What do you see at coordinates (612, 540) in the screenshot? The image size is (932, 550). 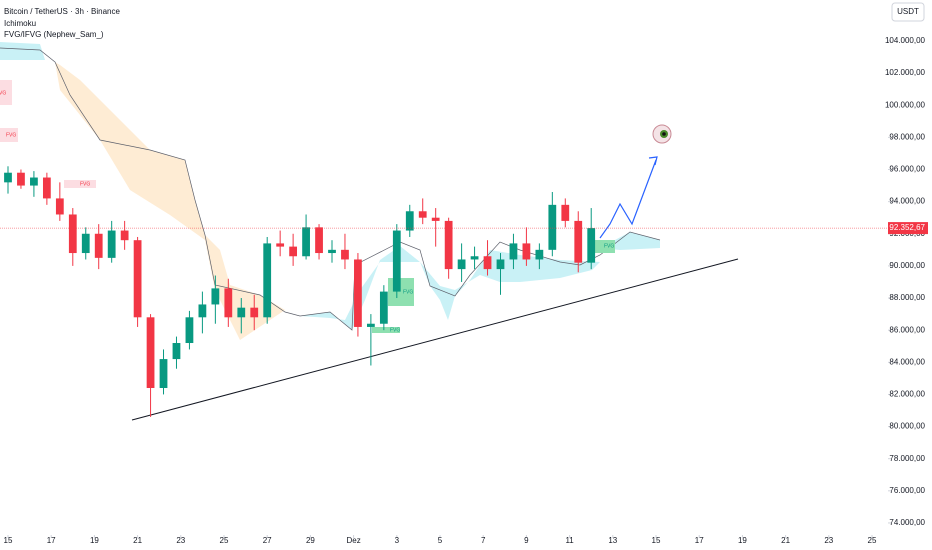 I see `x-tick-label: 13` at bounding box center [612, 540].